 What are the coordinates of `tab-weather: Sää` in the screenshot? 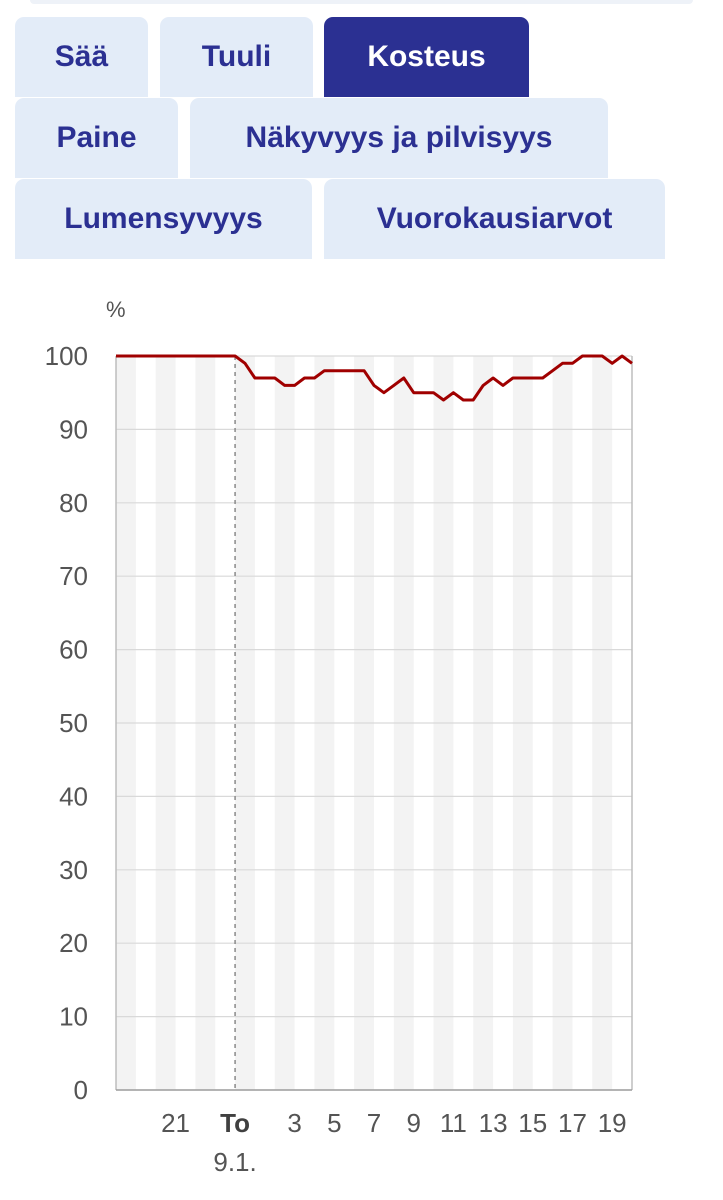 It's located at (81, 57).